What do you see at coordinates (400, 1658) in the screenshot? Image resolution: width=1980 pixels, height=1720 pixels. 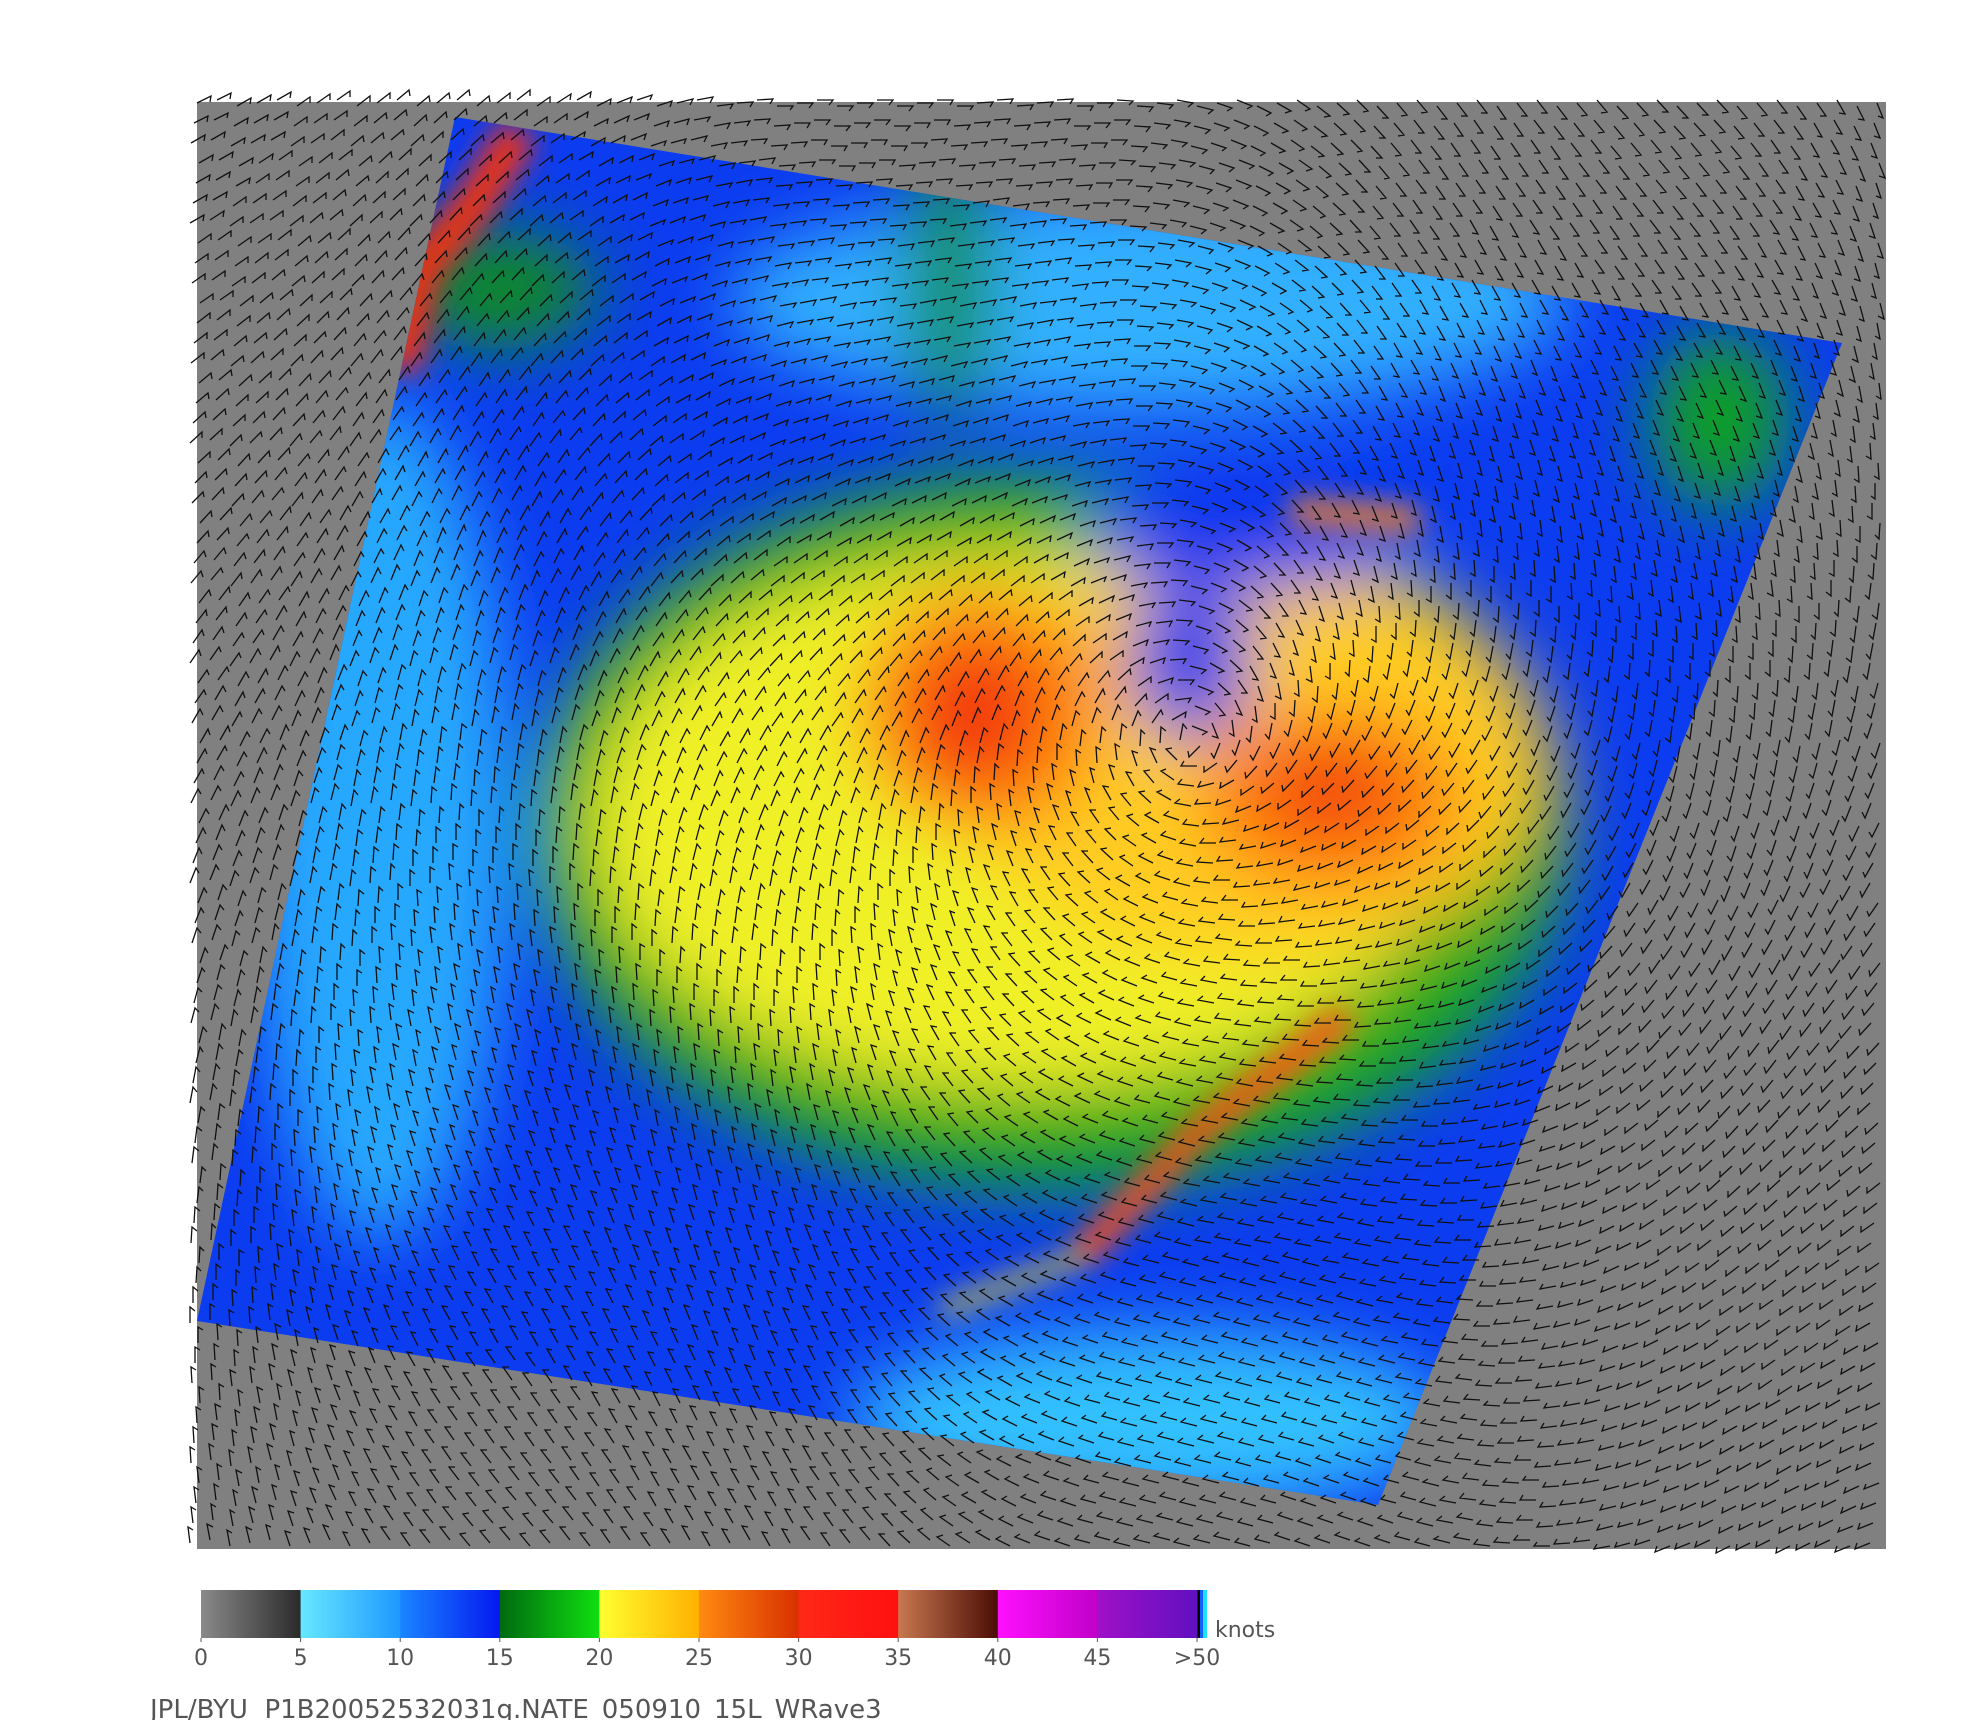 I see `colorbar-tick-label: 10` at bounding box center [400, 1658].